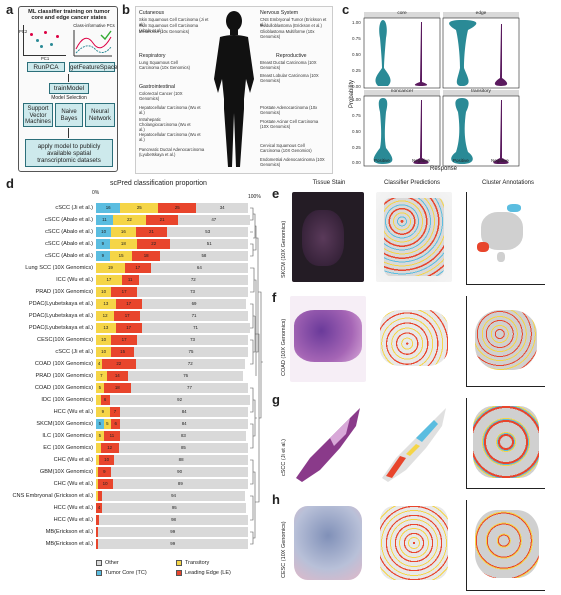  Describe the element at coordinates (276, 499) in the screenshot. I see `panel-letter-h: h` at that location.